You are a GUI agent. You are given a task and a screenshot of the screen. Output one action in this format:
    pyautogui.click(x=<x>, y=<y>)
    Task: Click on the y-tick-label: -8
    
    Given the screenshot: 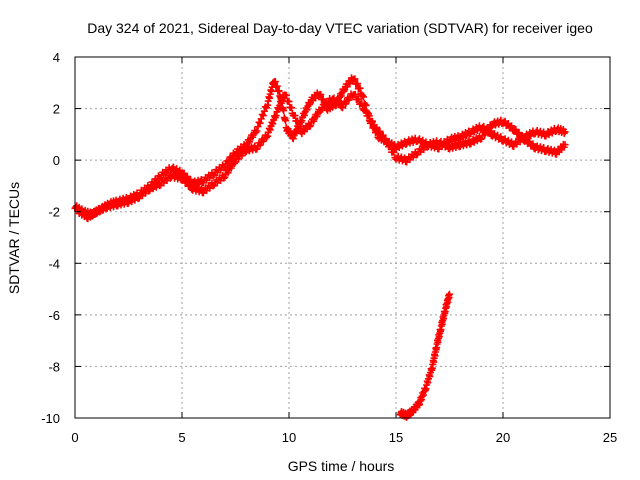 What is the action you would take?
    pyautogui.click(x=54, y=366)
    